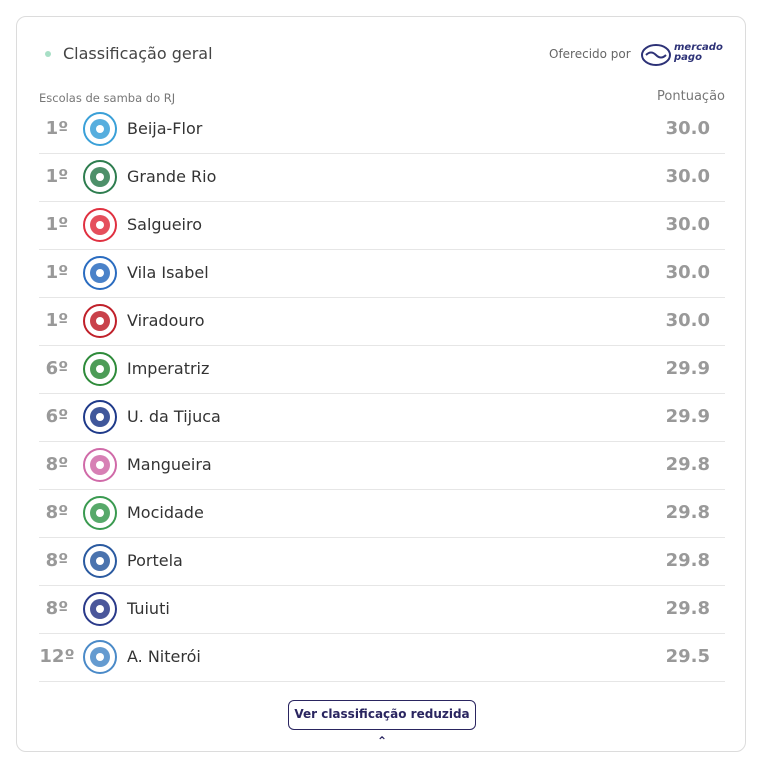 Image resolution: width=761 pixels, height=766 pixels. I want to click on table-row: 1º Beija-Flor 30.0, so click(382, 130).